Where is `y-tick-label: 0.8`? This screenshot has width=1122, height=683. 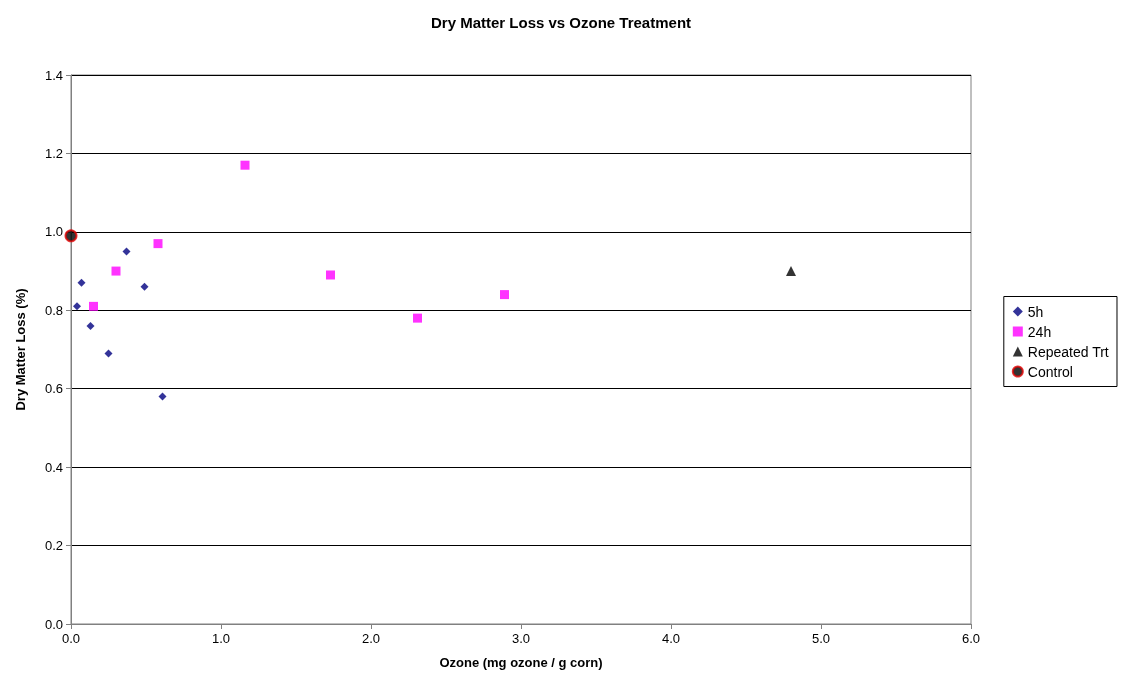 y-tick-label: 0.8 is located at coordinates (53, 310).